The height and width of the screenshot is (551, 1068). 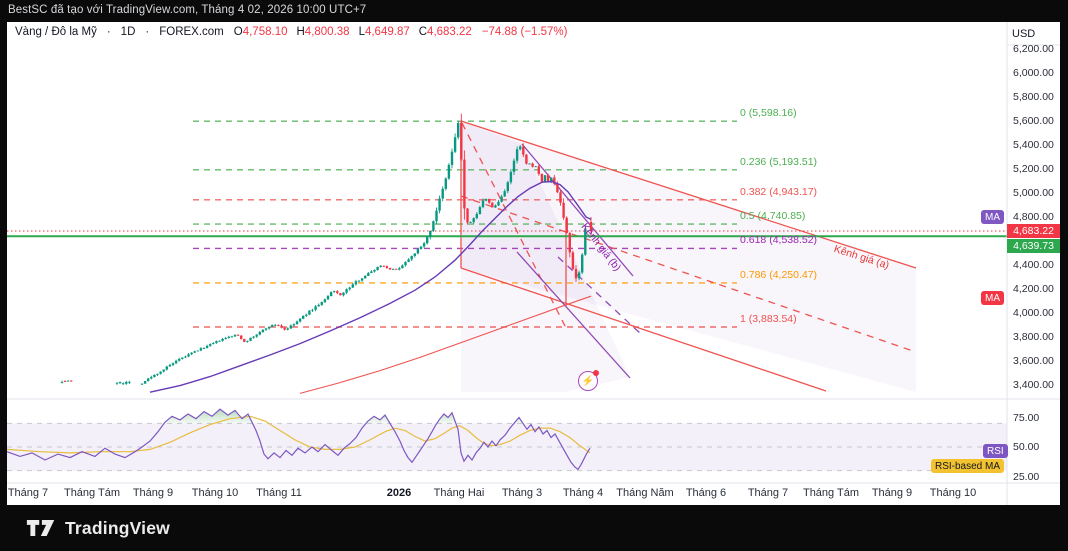 I want to click on right-frame-strip, so click(x=1064, y=275).